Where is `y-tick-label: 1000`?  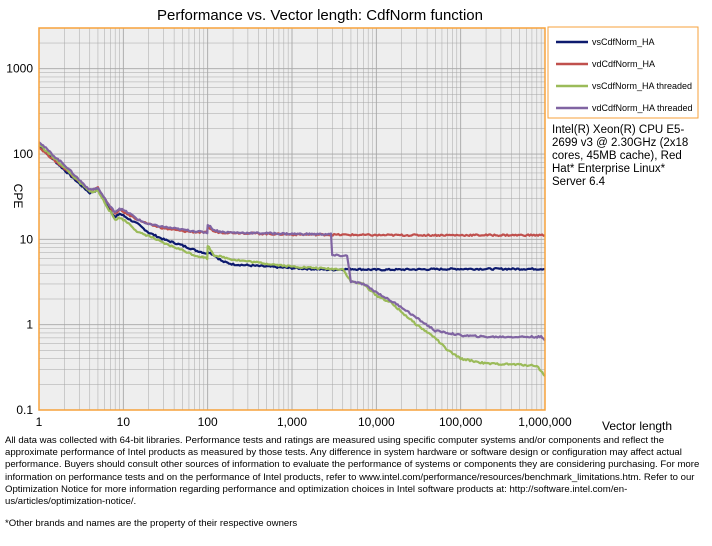
y-tick-label: 1000 is located at coordinates (19, 69).